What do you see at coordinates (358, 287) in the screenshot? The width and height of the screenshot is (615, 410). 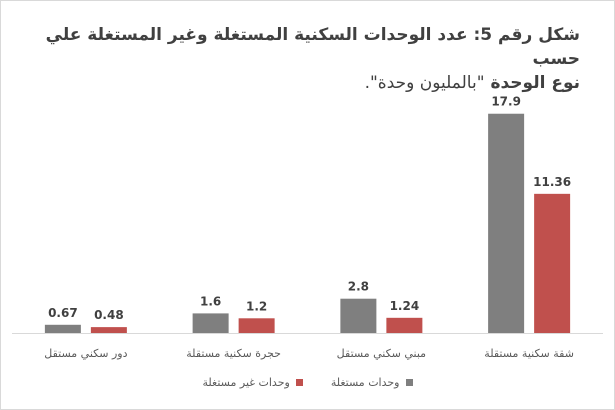 I see `data-label-occupied-2: 2.8` at bounding box center [358, 287].